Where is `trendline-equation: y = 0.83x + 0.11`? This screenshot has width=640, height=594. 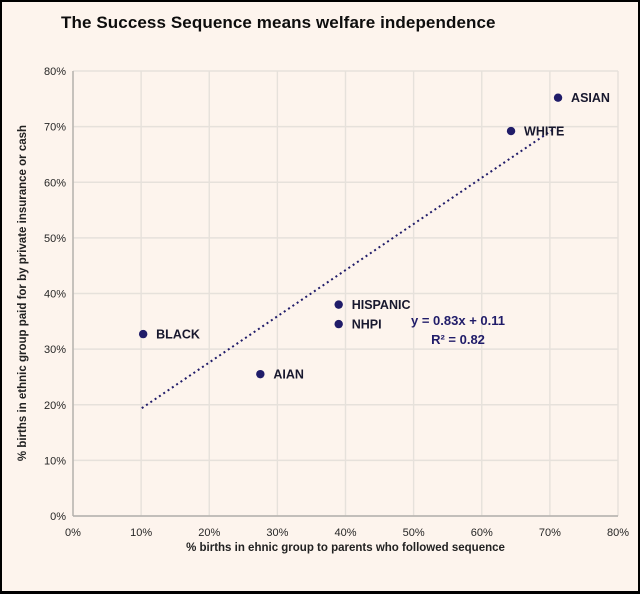 trendline-equation: y = 0.83x + 0.11 is located at coordinates (458, 320).